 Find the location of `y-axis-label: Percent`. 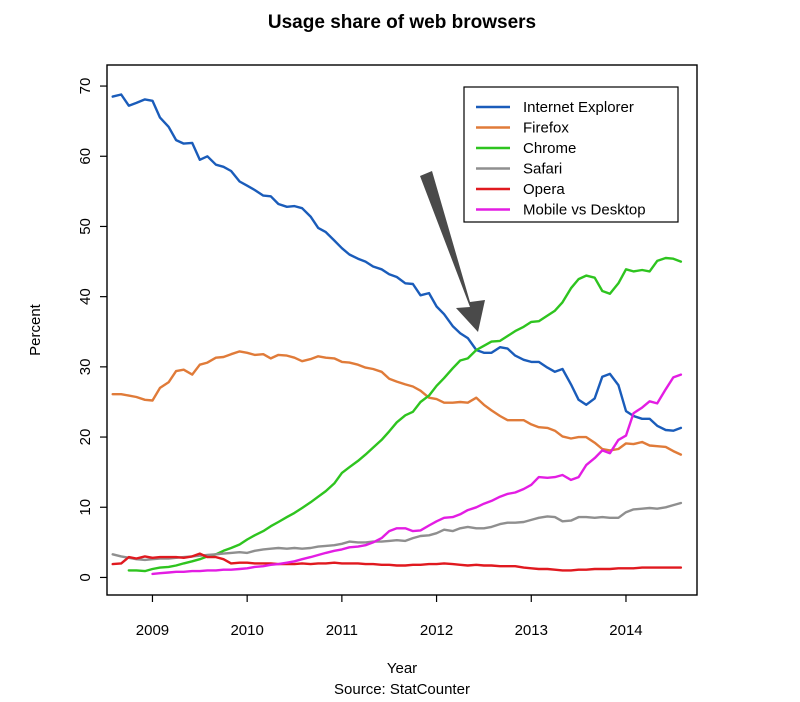

y-axis-label: Percent is located at coordinates (35, 329).